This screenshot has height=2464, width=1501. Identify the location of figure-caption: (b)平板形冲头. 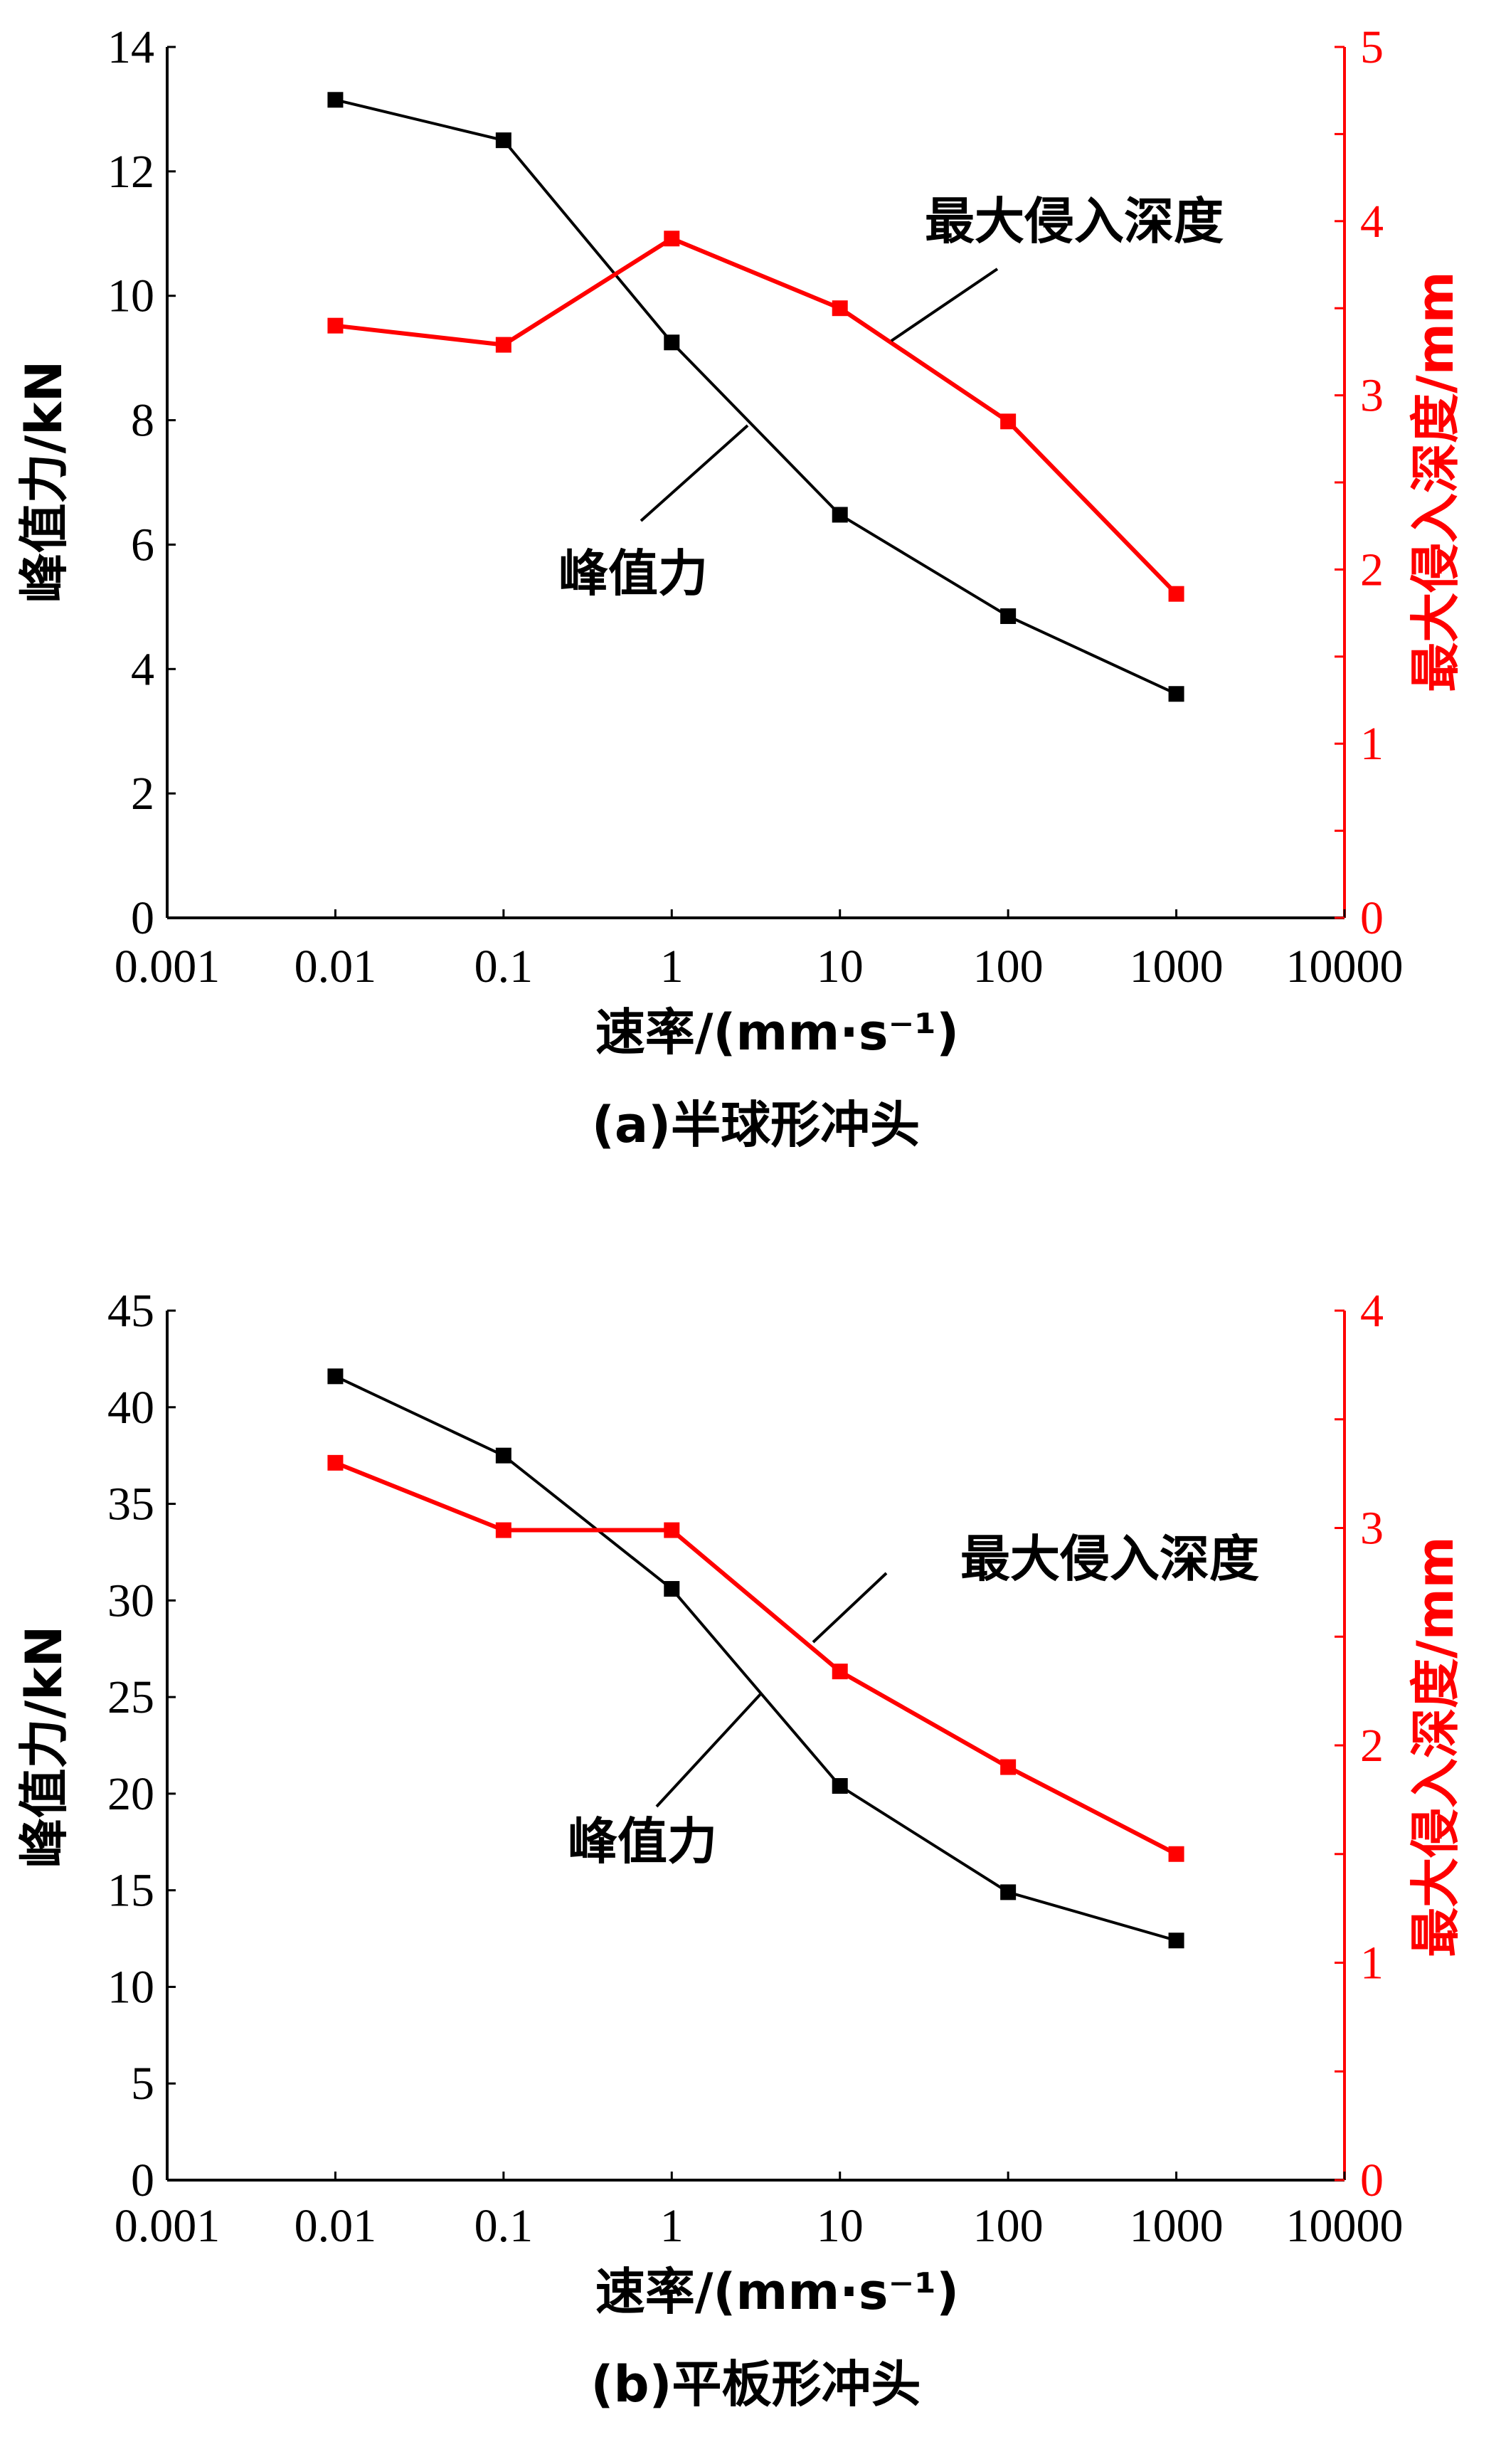
(755, 2384).